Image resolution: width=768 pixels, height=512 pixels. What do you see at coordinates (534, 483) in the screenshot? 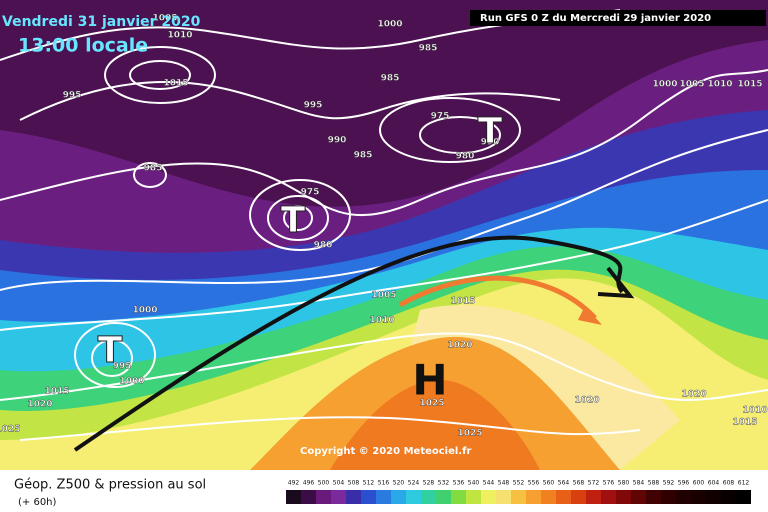
I see `scale-label: 556` at bounding box center [534, 483].